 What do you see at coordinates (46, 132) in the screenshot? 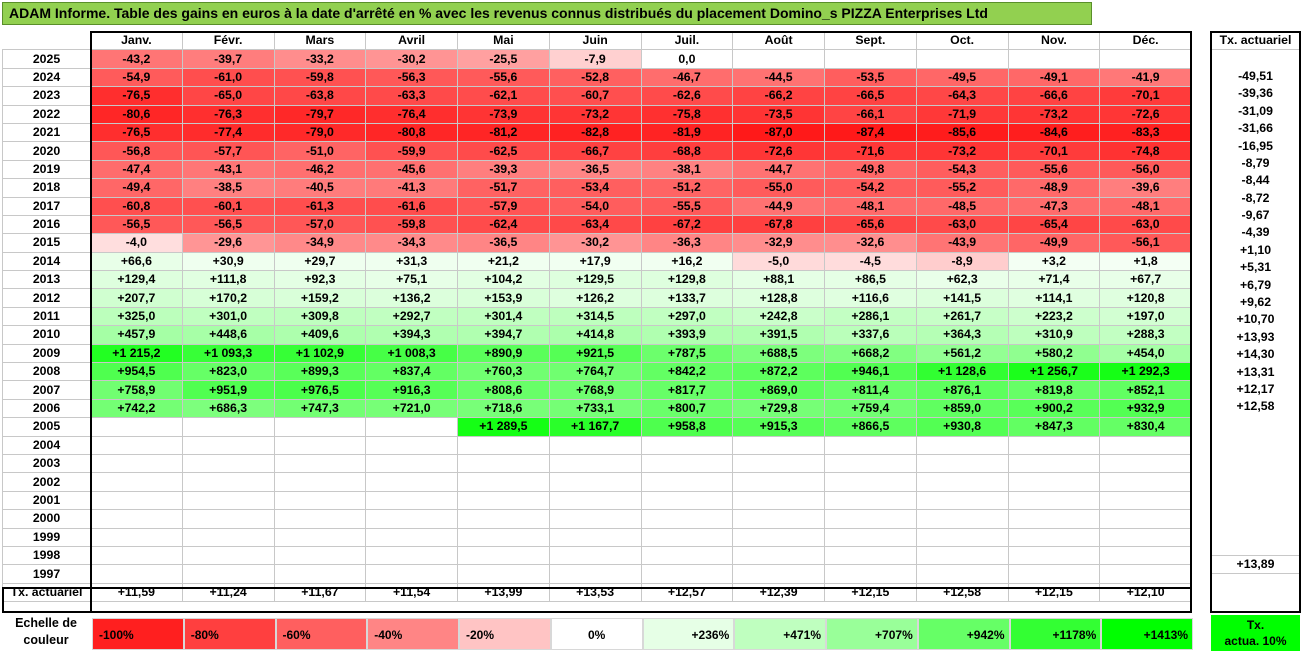
I see `year-label: 2021` at bounding box center [46, 132].